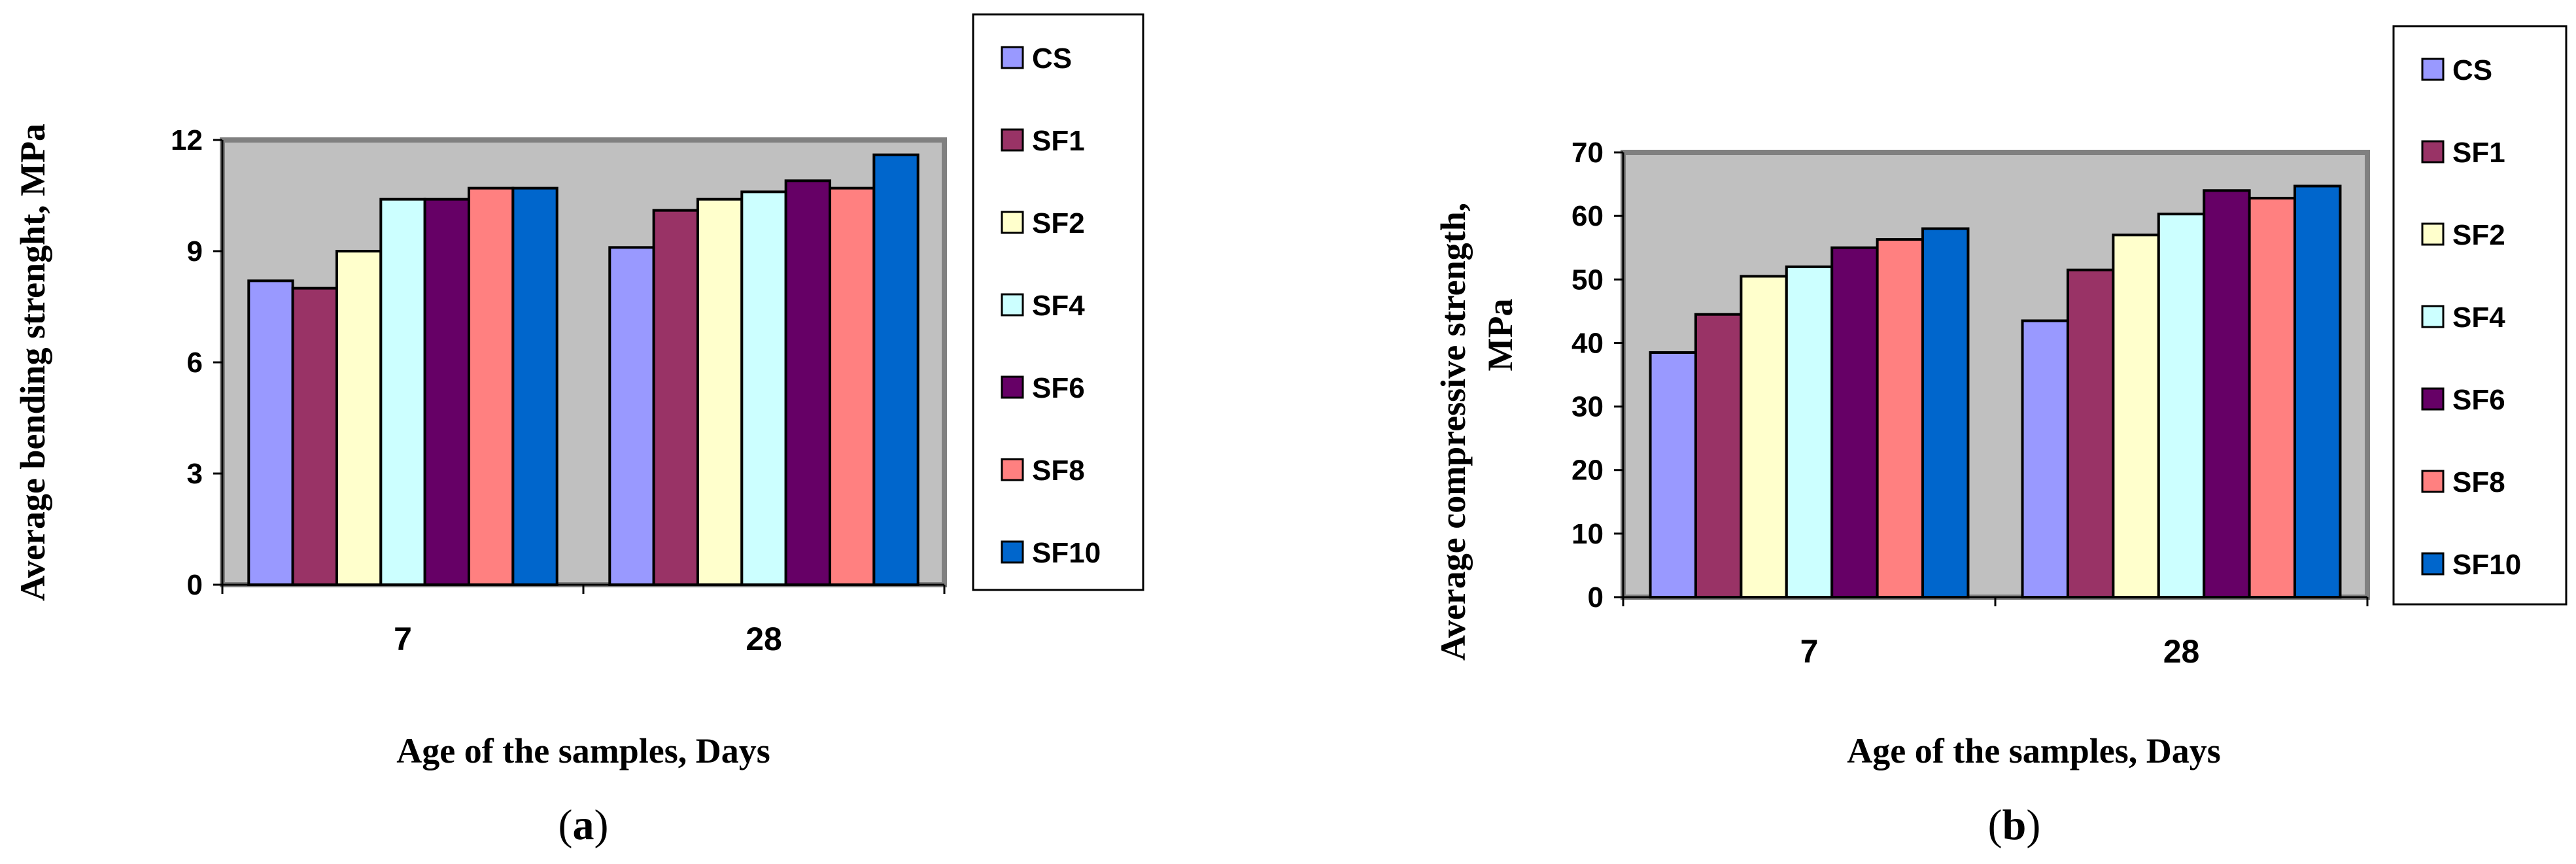 This screenshot has width=2576, height=864. Describe the element at coordinates (1052, 59) in the screenshot. I see `chart-a-legend-label-cs: CS` at that location.